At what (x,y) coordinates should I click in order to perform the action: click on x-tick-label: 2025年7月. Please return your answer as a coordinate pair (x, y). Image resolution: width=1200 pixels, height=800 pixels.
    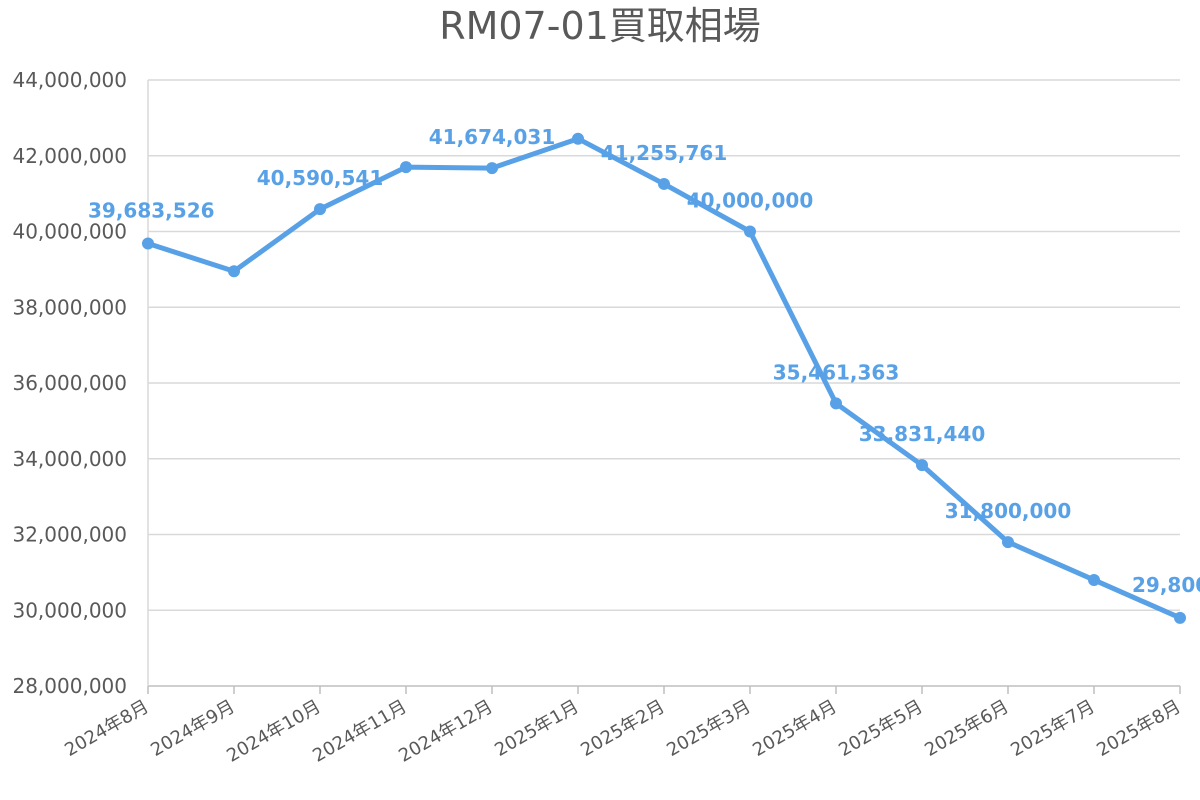
    Looking at the image, I should click on (1052, 728).